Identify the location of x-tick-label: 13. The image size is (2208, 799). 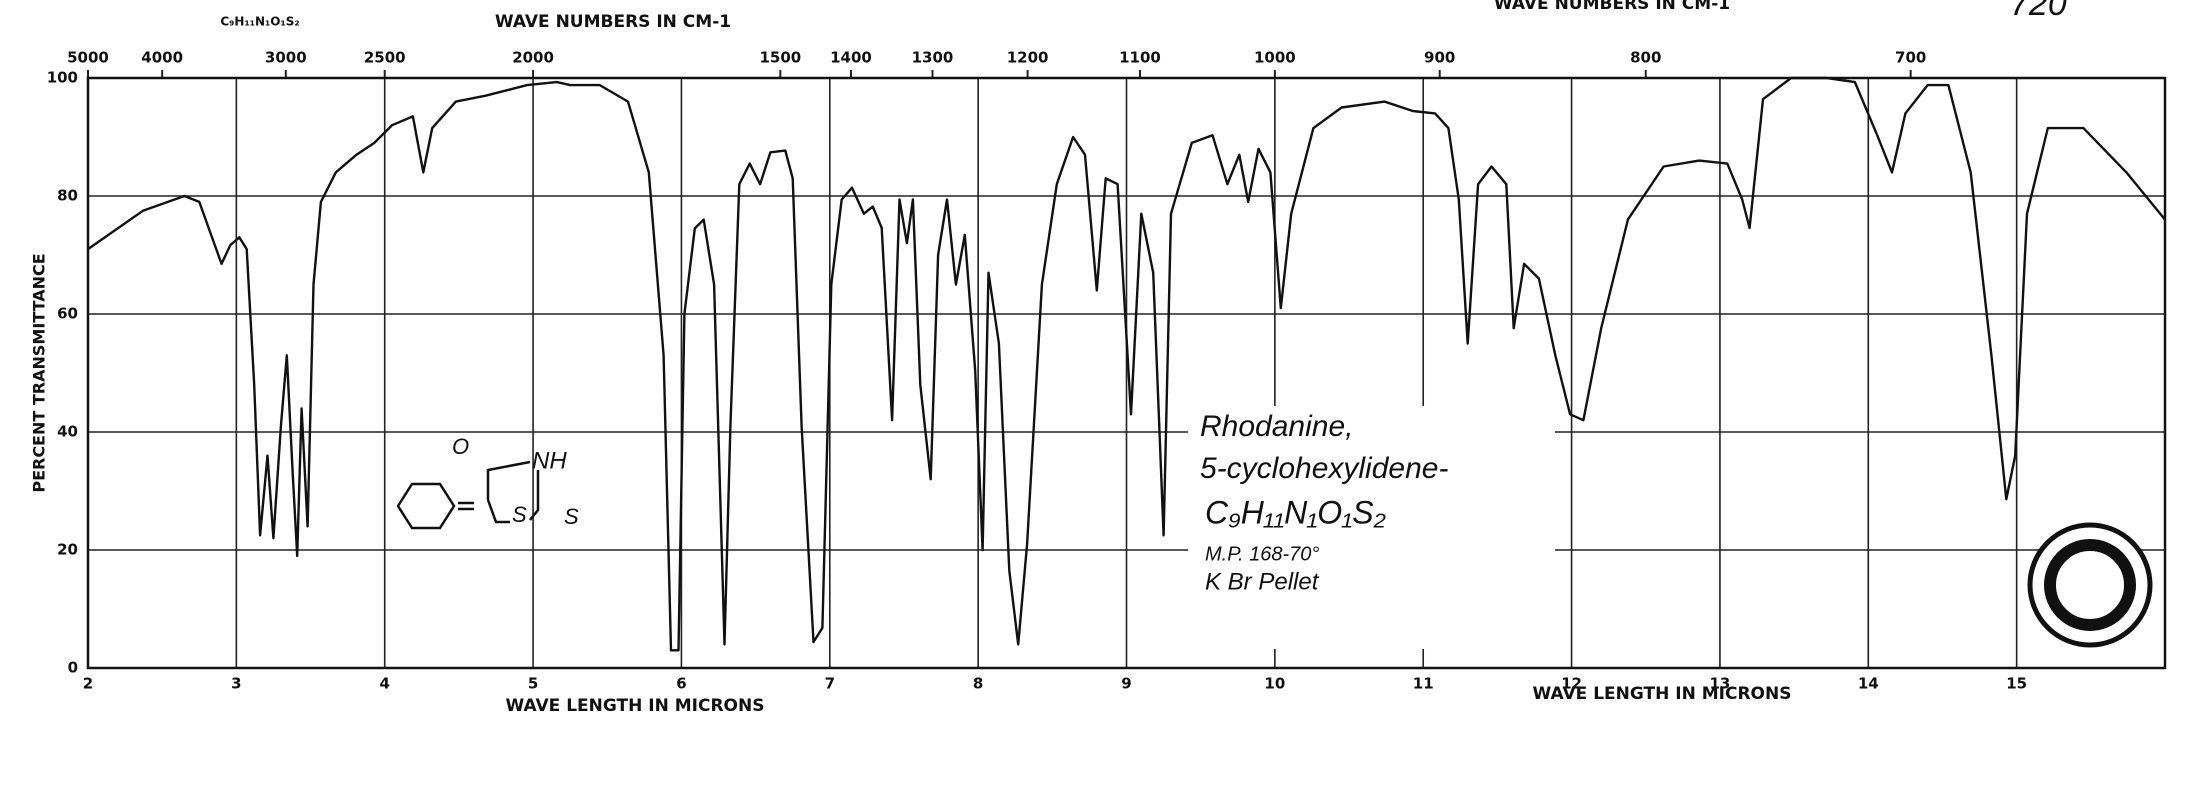
(1719, 684).